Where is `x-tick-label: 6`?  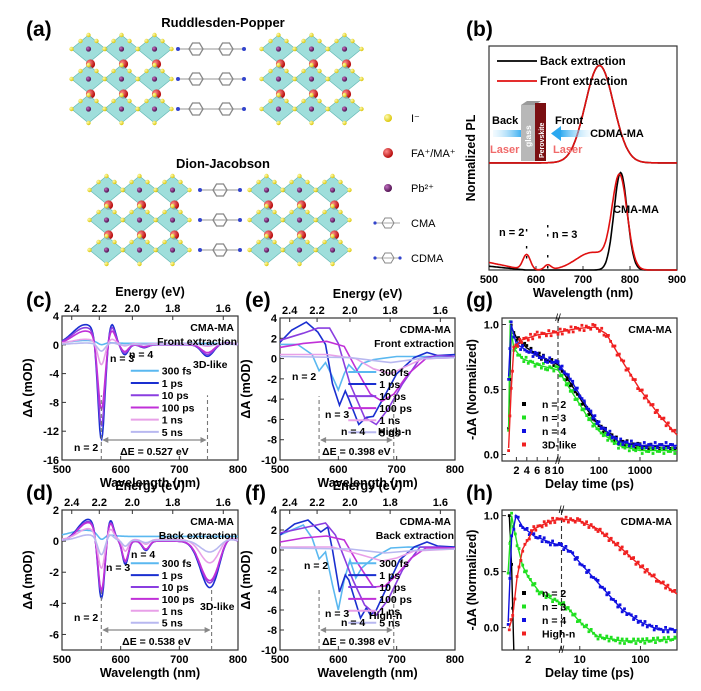
x-tick-label: 6 is located at coordinates (537, 471).